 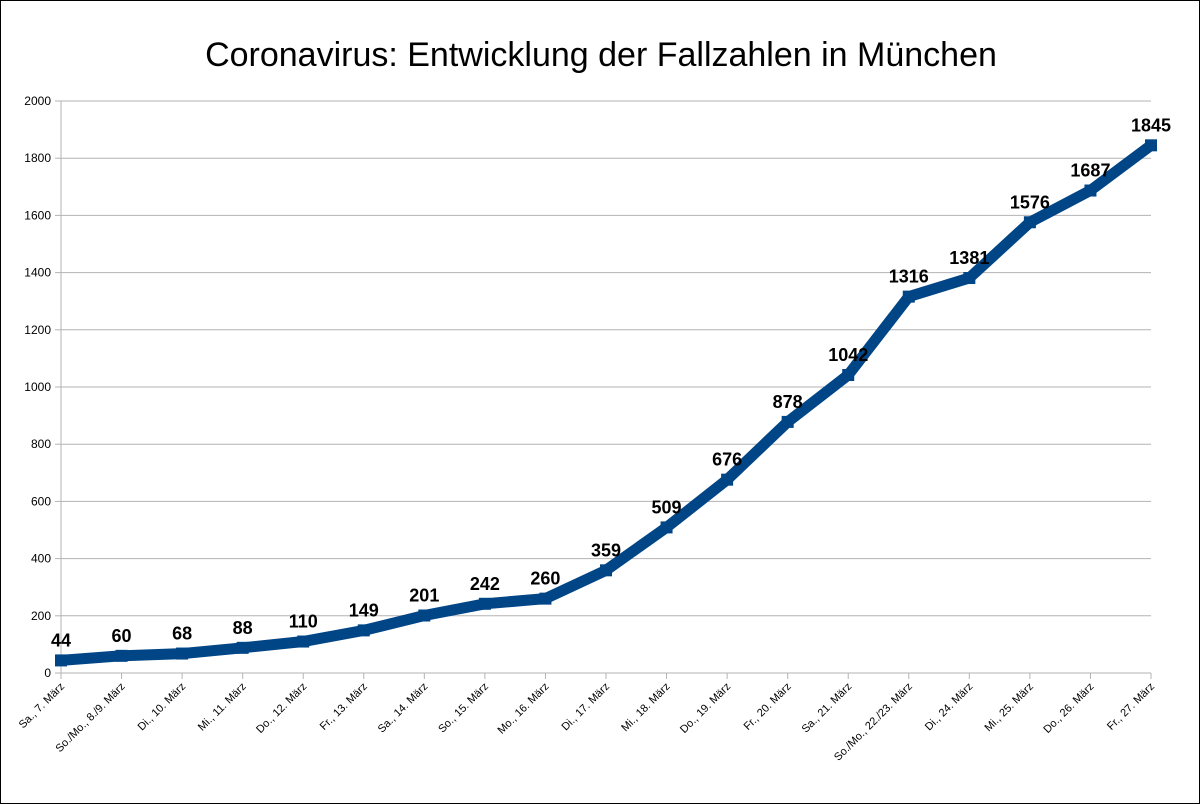 What do you see at coordinates (586, 707) in the screenshot?
I see `x-tick-label: Di., 17. März` at bounding box center [586, 707].